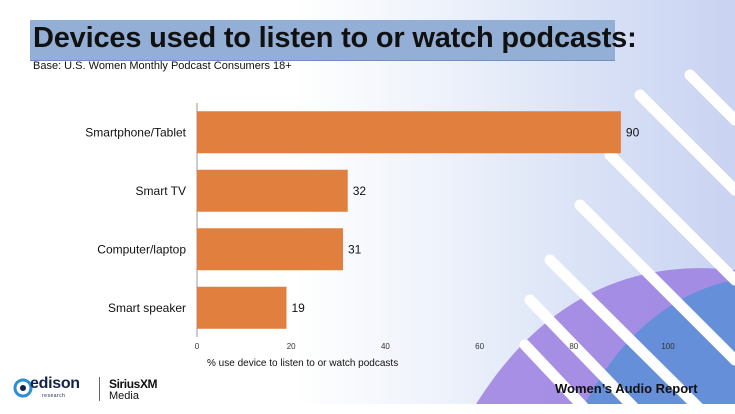  What do you see at coordinates (99, 389) in the screenshot?
I see `logo-divider` at bounding box center [99, 389].